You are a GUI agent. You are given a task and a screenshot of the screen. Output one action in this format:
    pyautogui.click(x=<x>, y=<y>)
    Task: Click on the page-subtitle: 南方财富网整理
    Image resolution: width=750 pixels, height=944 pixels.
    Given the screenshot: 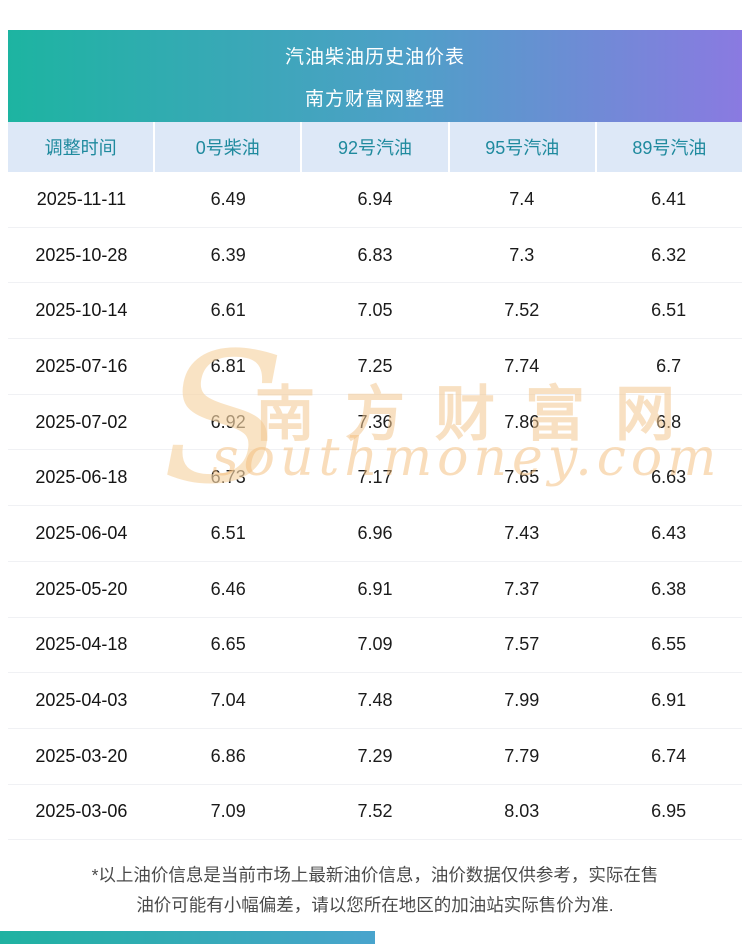 What is the action you would take?
    pyautogui.click(x=374, y=99)
    